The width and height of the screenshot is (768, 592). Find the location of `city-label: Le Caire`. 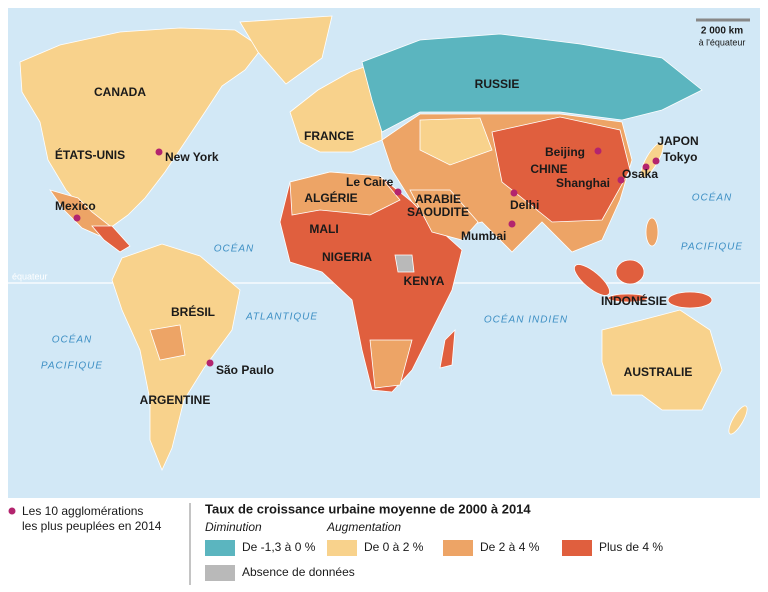

city-label: Le Caire is located at coordinates (370, 182).